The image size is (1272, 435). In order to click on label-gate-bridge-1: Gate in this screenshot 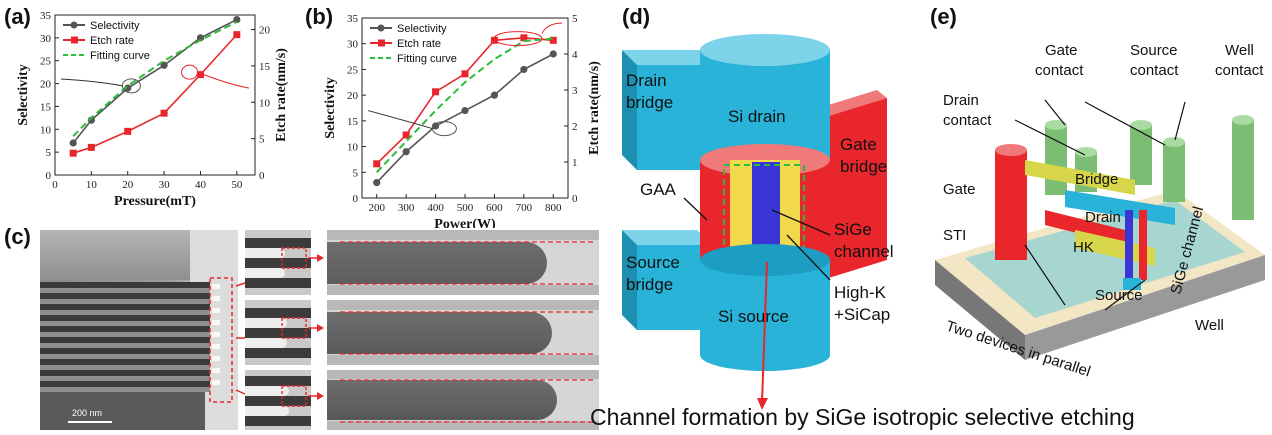, I will do `click(858, 144)`.